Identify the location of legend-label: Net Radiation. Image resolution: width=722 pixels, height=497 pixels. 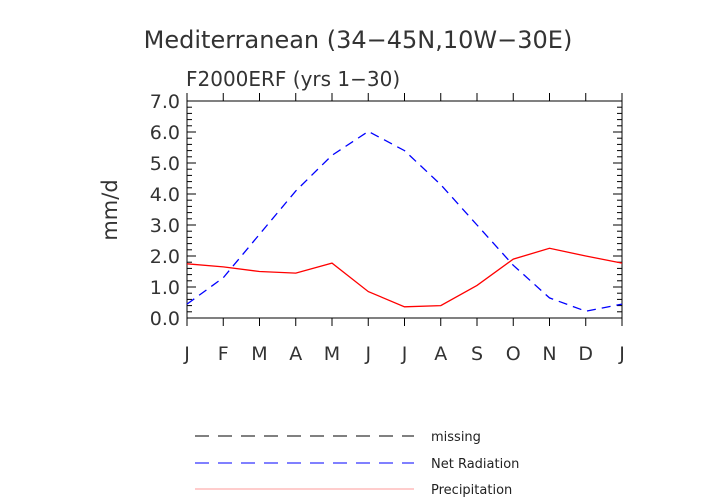
(475, 464).